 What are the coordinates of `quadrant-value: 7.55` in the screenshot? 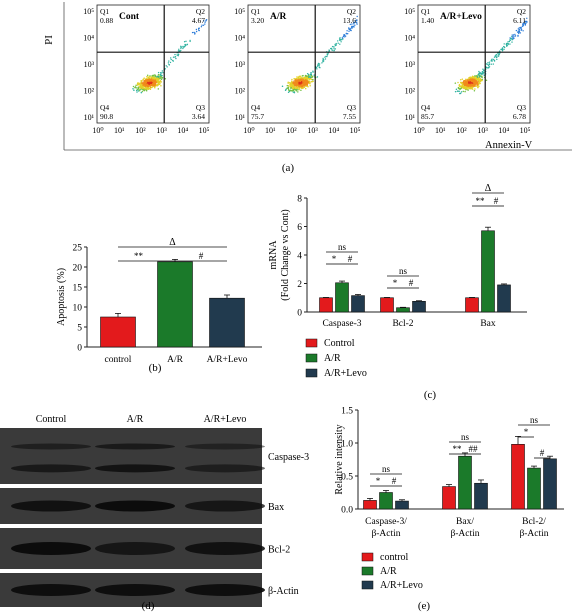 It's located at (349, 116).